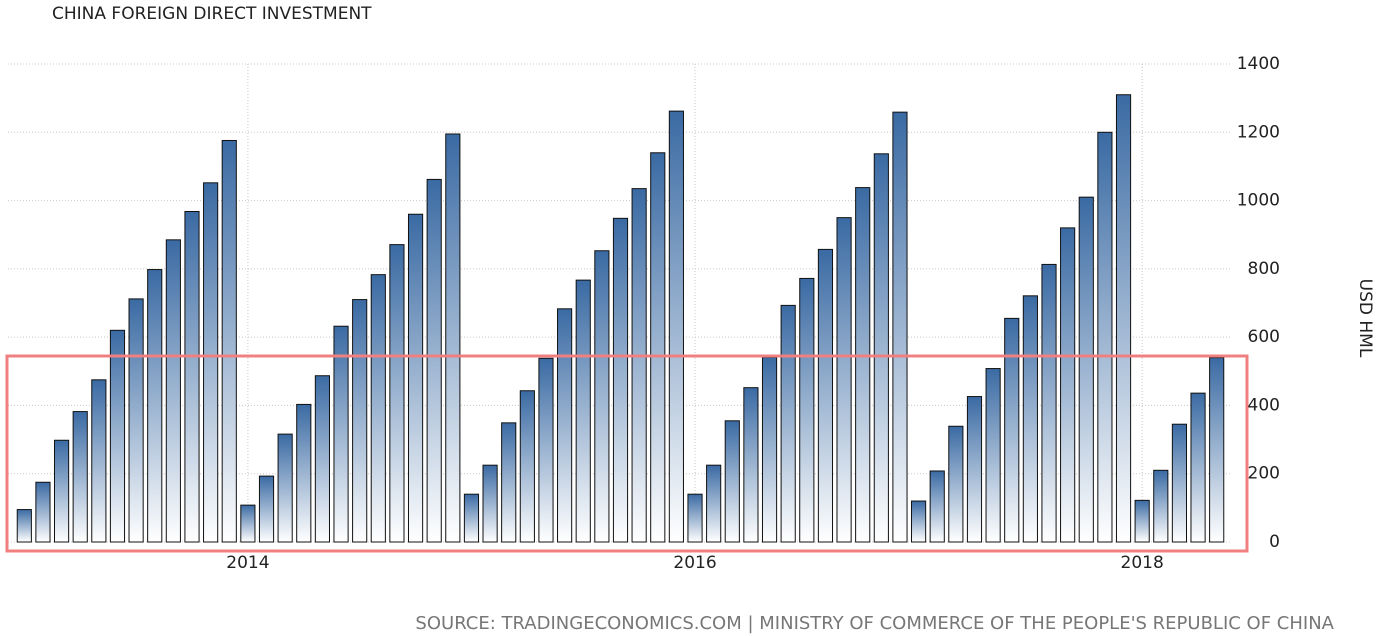 The image size is (1376, 636). Describe the element at coordinates (1258, 64) in the screenshot. I see `y-tick-label: 1400` at that location.